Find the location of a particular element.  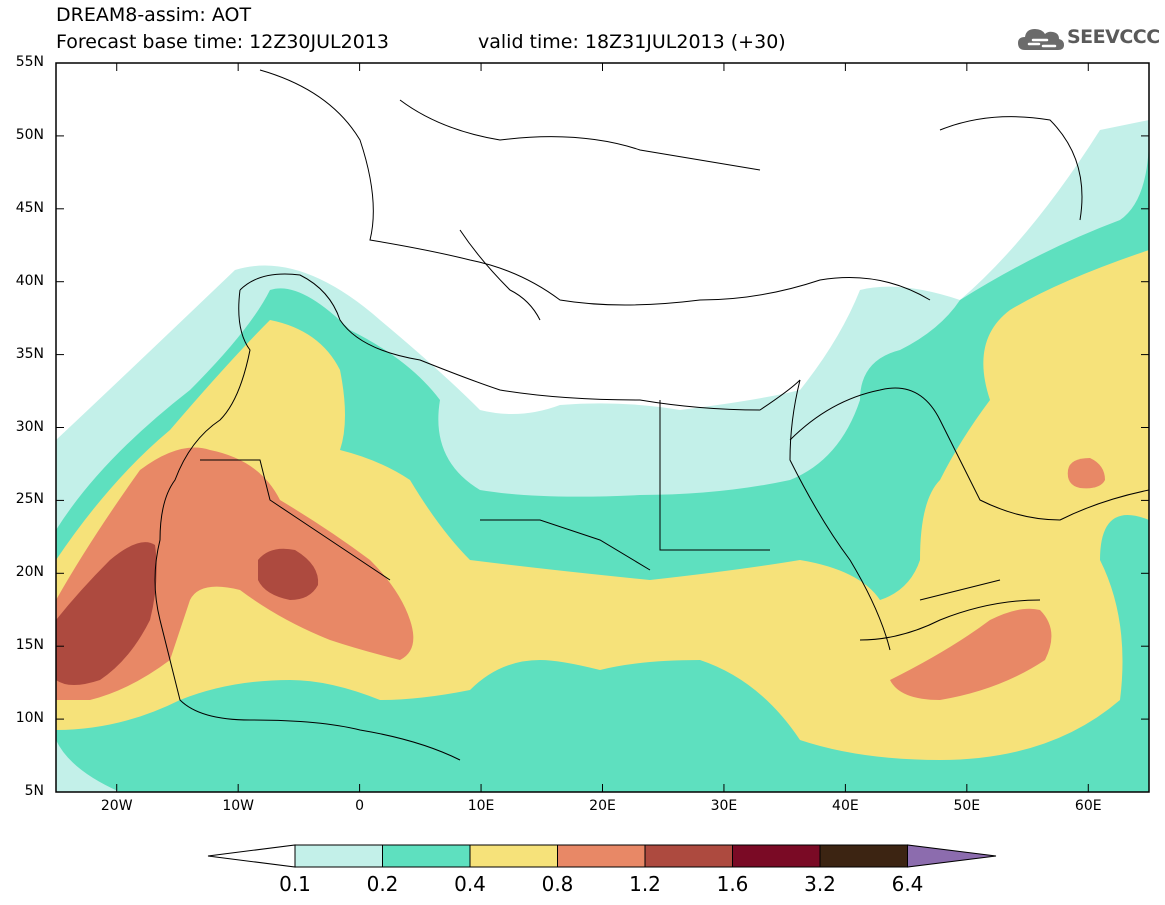

colorbar-label: 1.6 is located at coordinates (732, 884).